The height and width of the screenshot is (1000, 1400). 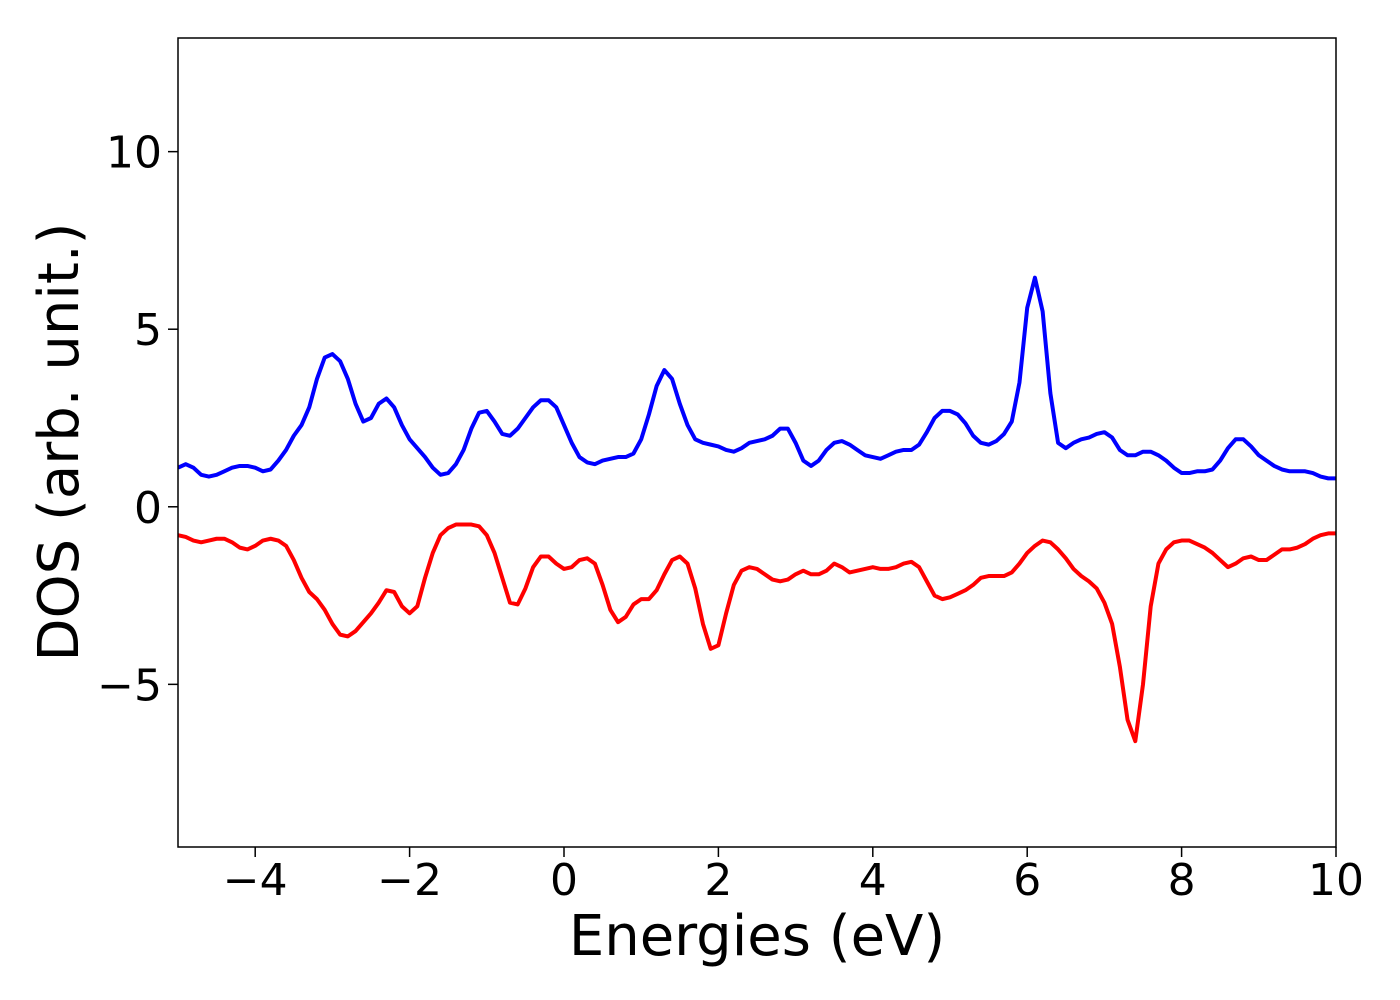 I want to click on y-tick-label: −5, so click(x=129, y=685).